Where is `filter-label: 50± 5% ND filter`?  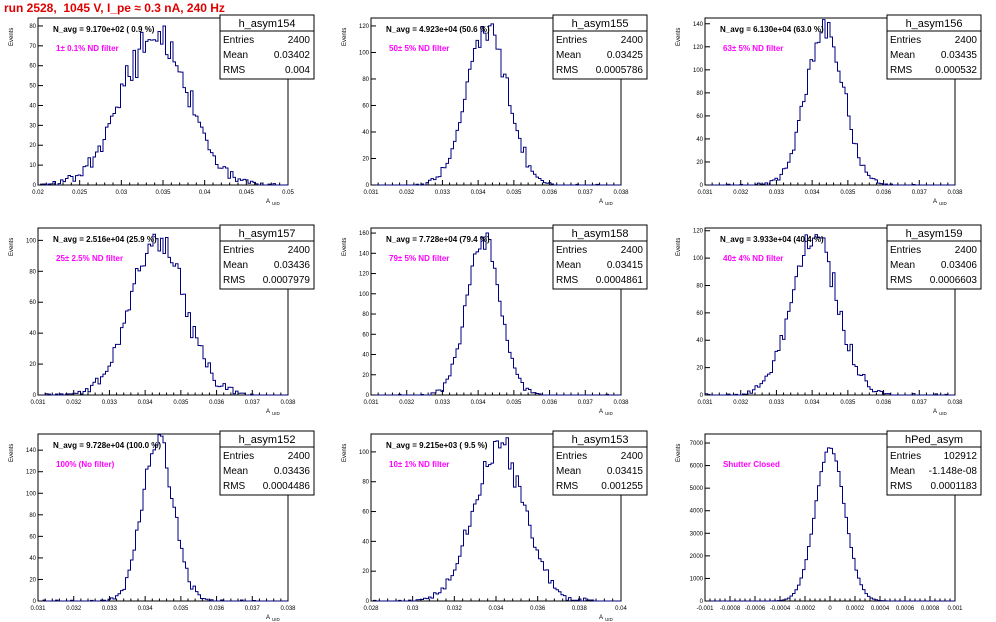
filter-label: 50± 5% ND filter is located at coordinates (419, 48).